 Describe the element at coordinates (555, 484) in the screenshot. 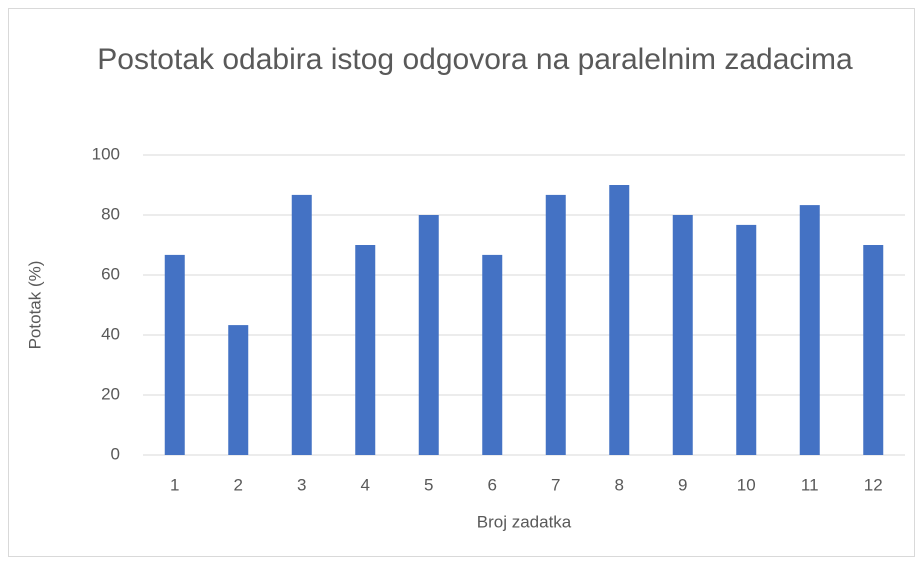

I see `x-tick-label: 7` at that location.